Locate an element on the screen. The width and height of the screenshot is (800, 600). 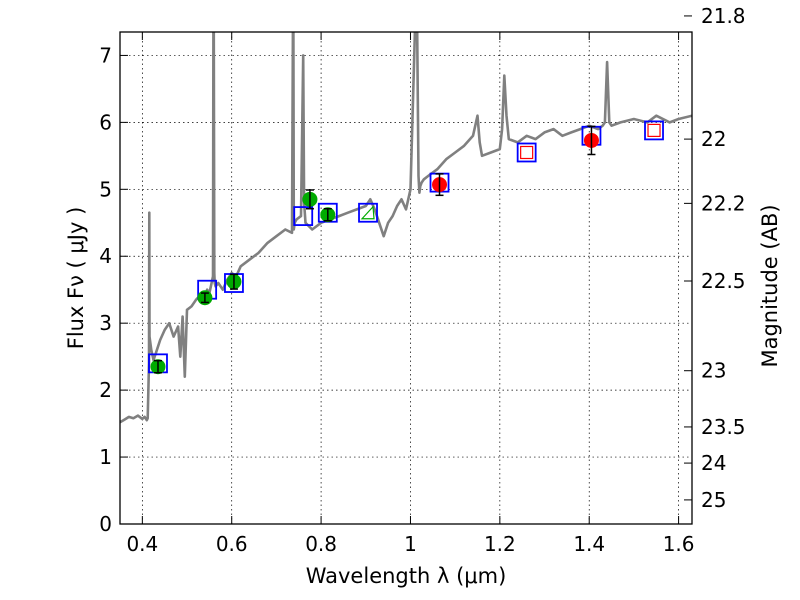
y-tick-label: 2 is located at coordinates (105, 390).